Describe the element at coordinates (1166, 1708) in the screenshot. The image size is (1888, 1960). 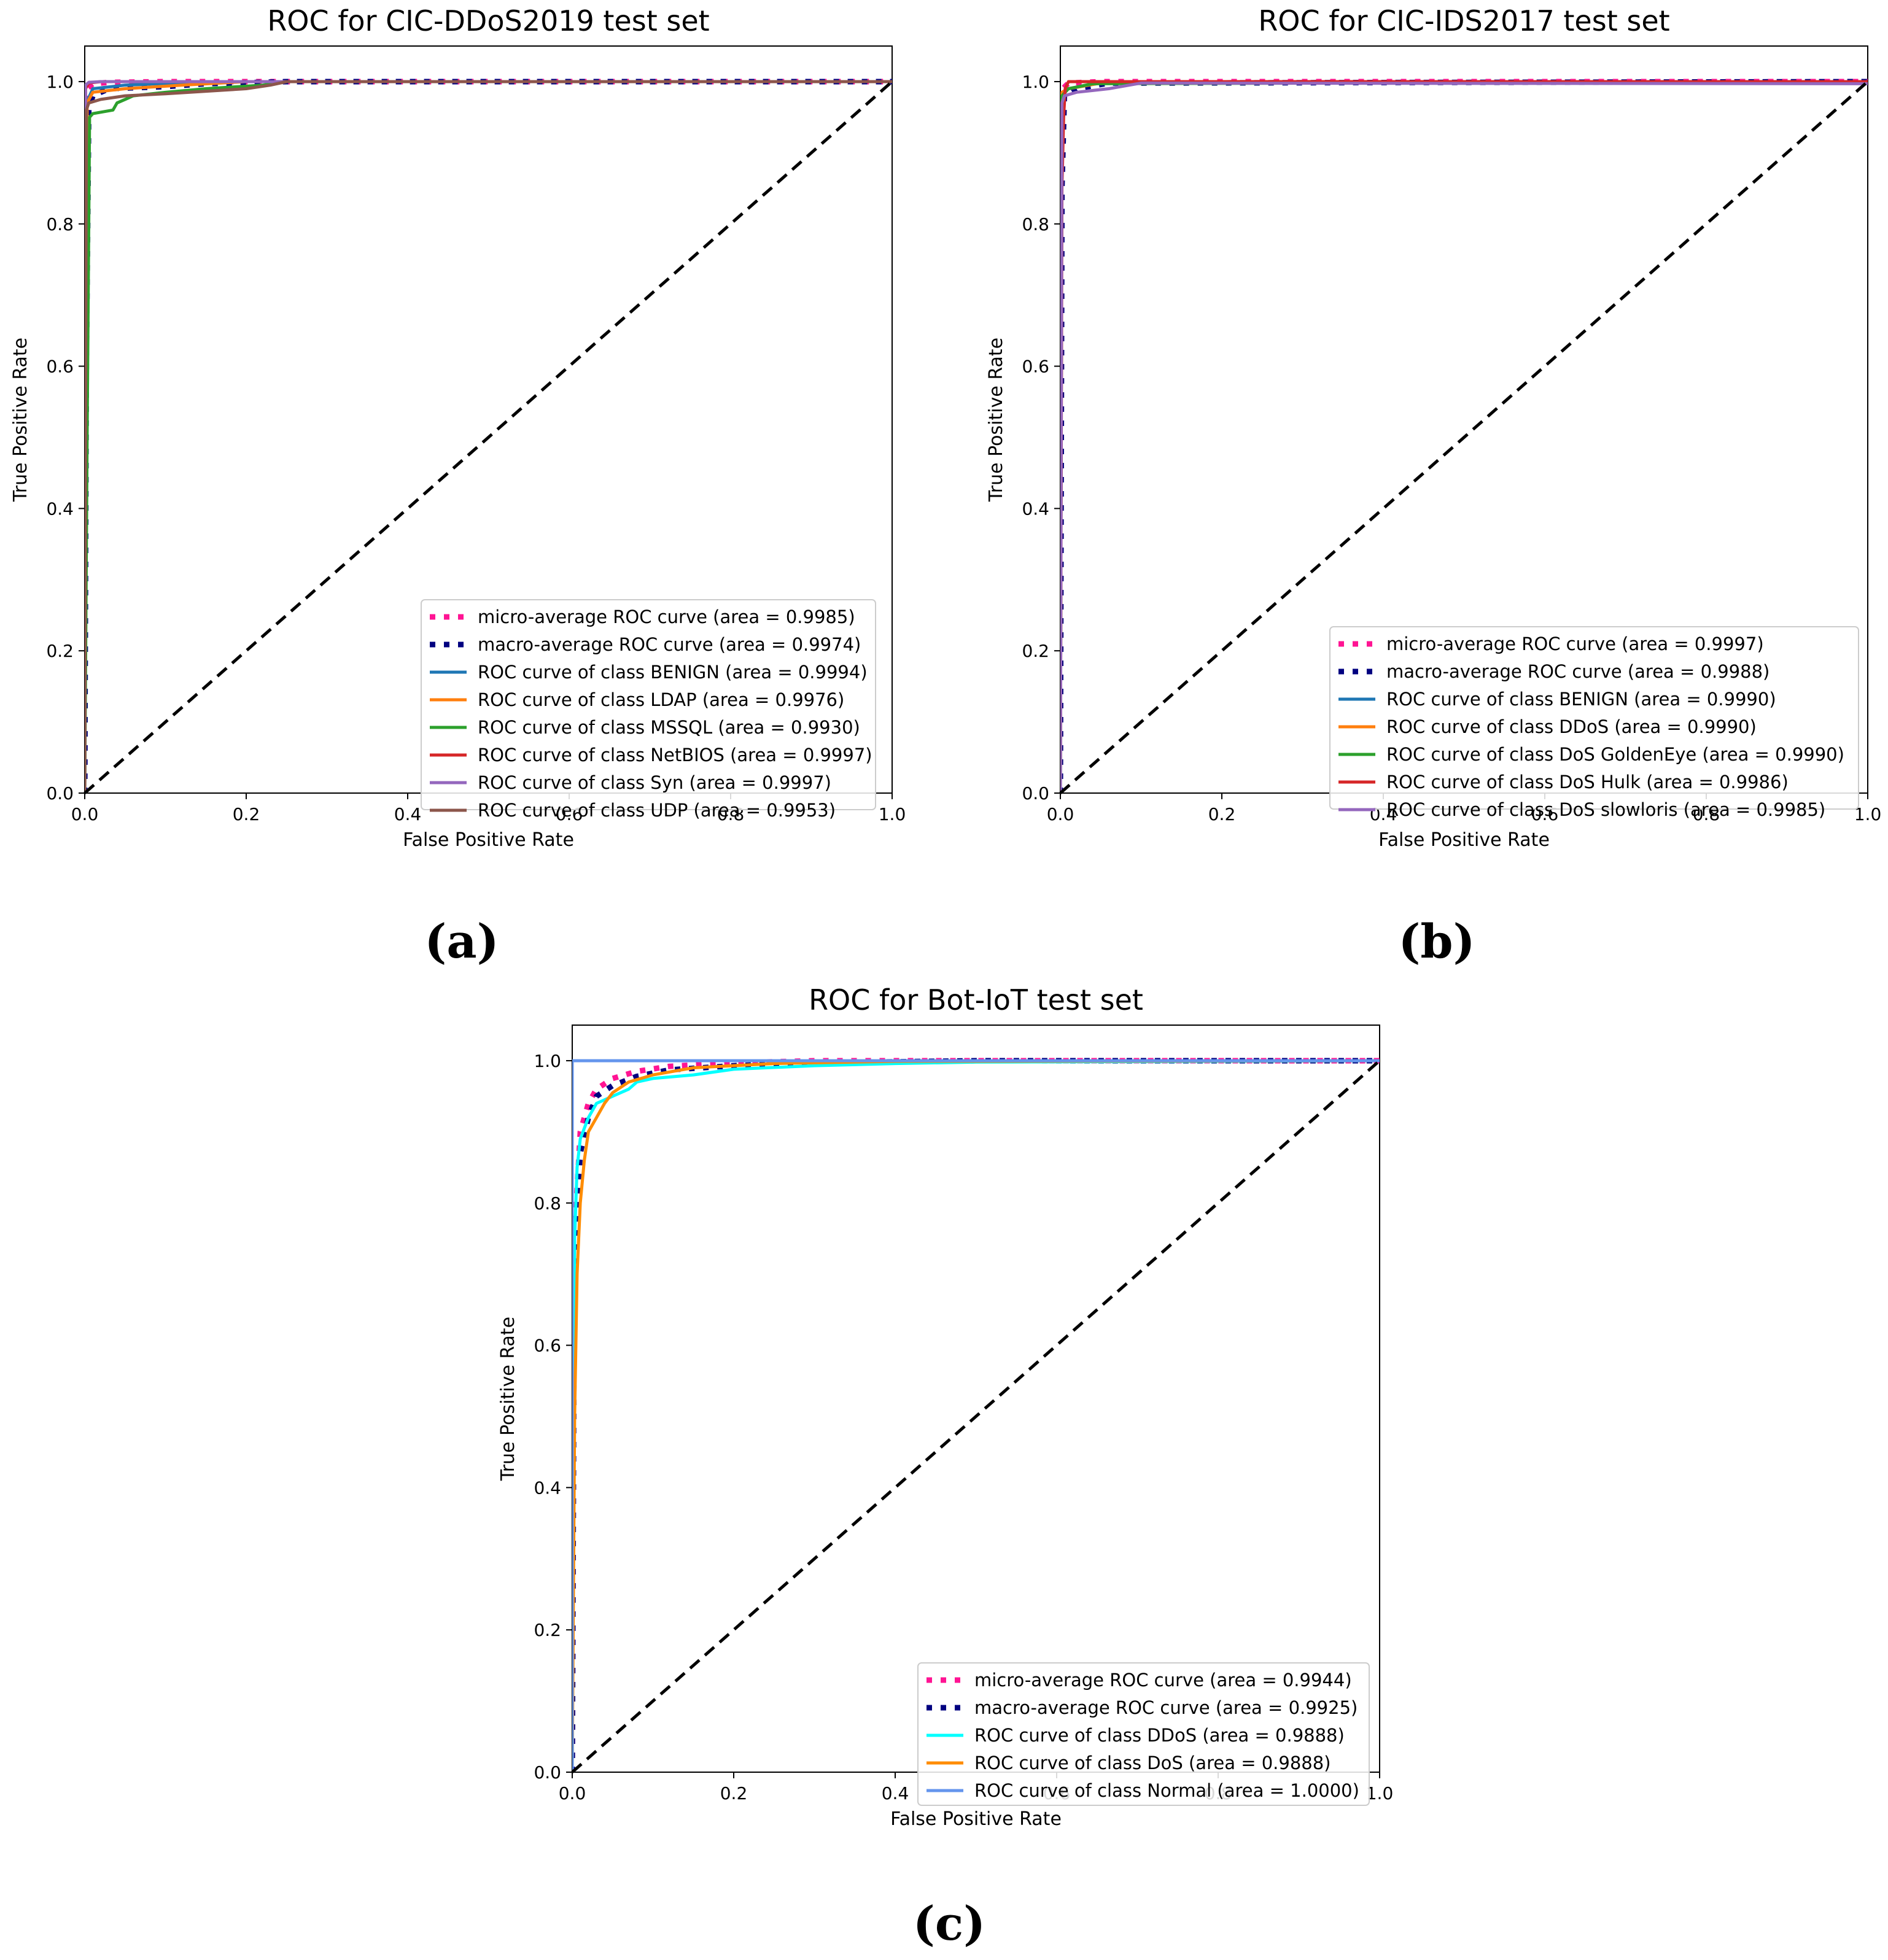
I see `legend-entry-2: macro-average ROC curve (area = 0.9925)` at that location.